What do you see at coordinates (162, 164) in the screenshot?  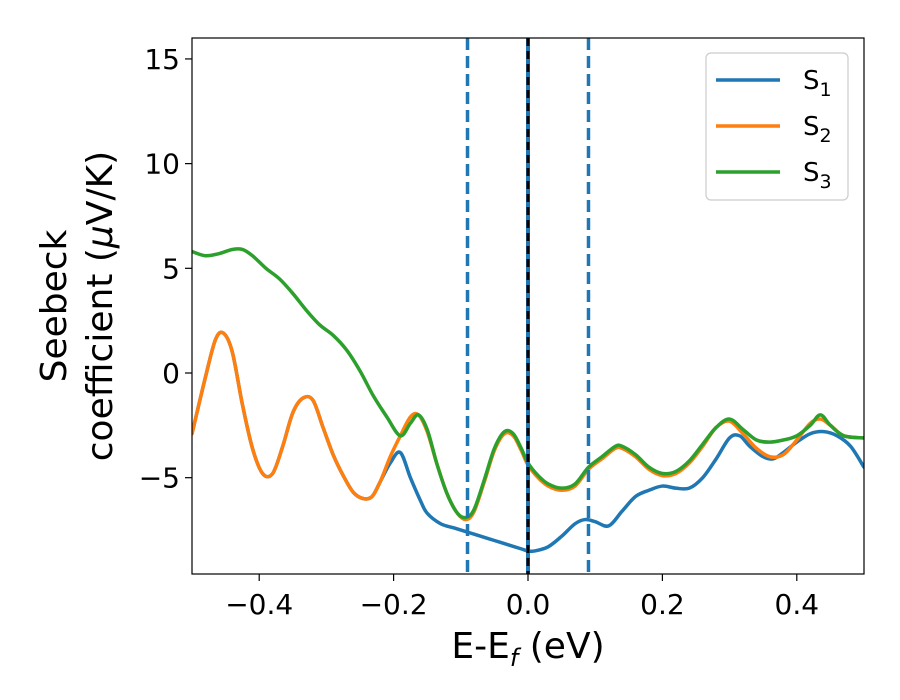 I see `y-tick-label: 10` at bounding box center [162, 164].